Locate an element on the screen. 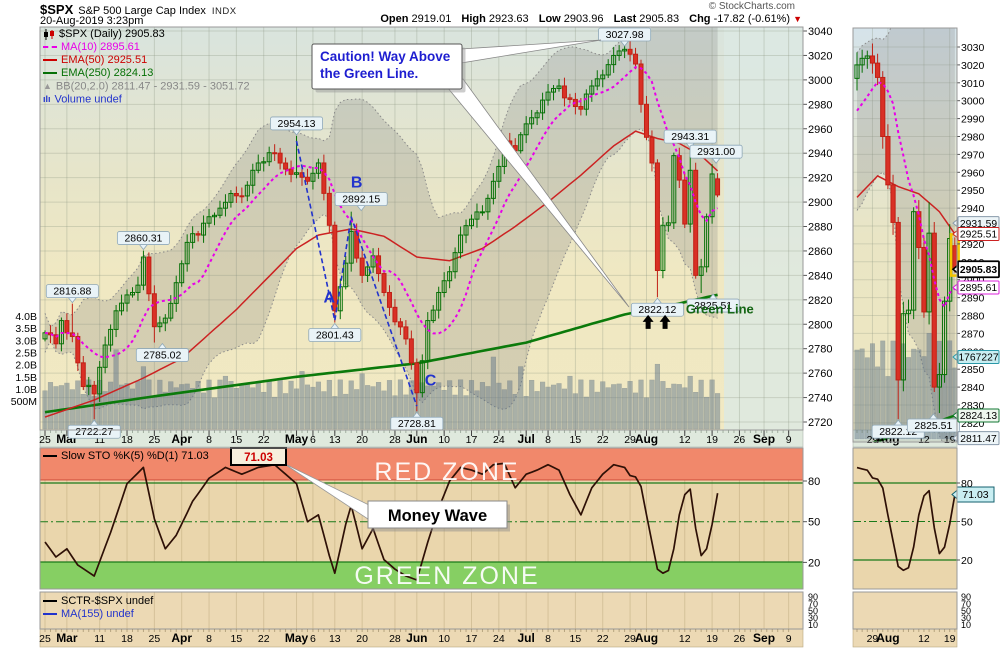 This screenshot has width=1000, height=650. volume-tick-label: 2.5B is located at coordinates (26, 353).